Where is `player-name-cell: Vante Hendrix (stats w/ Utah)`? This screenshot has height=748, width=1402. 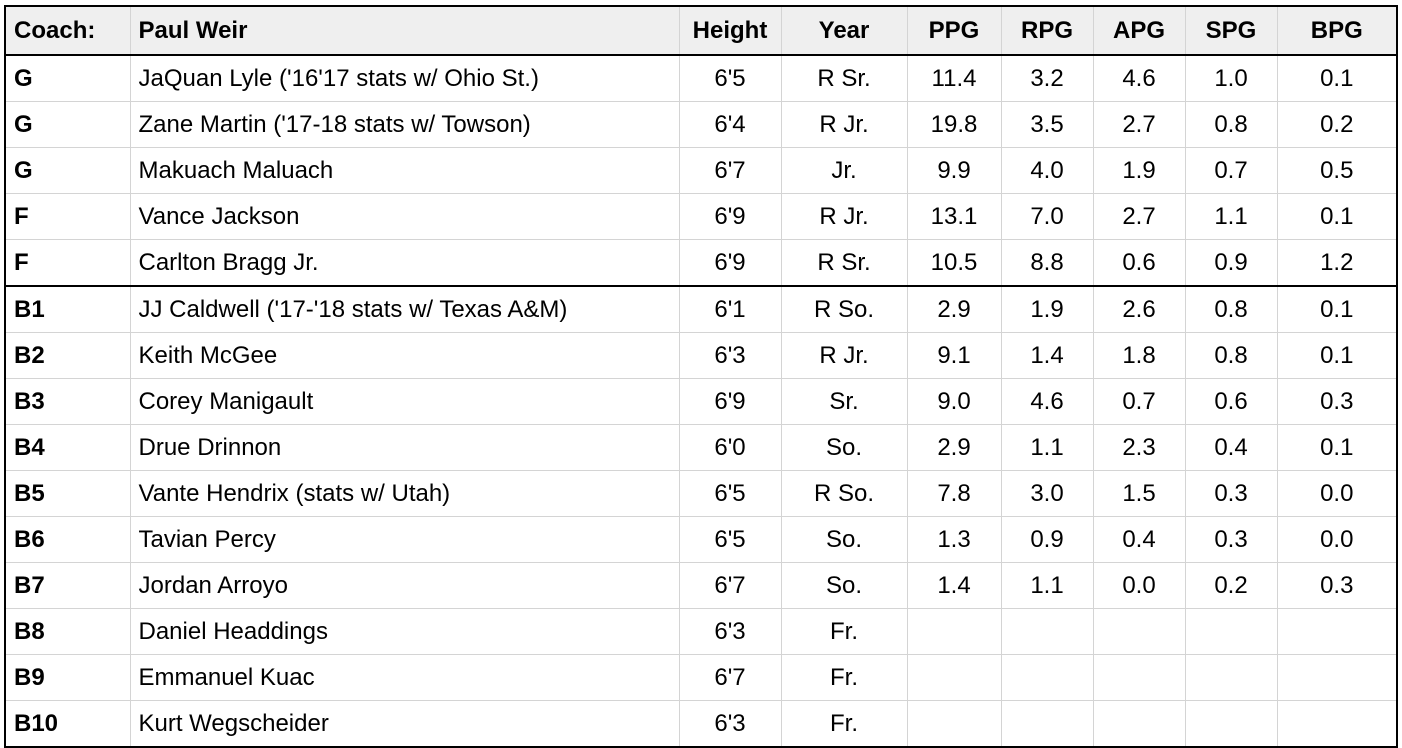
player-name-cell: Vante Hendrix (stats w/ Utah) is located at coordinates (404, 493).